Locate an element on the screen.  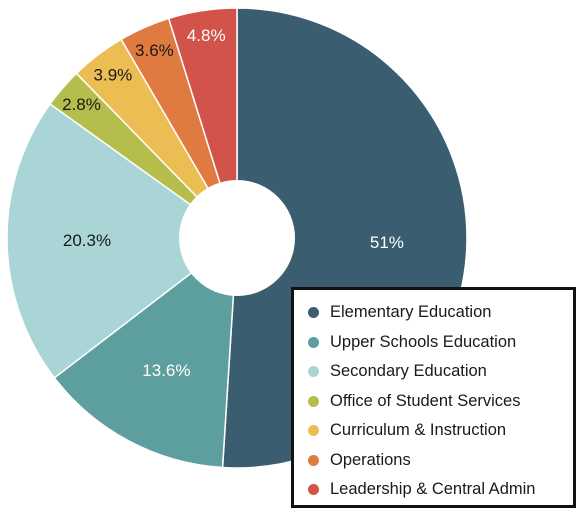
slice-value-label: 51% is located at coordinates (387, 242).